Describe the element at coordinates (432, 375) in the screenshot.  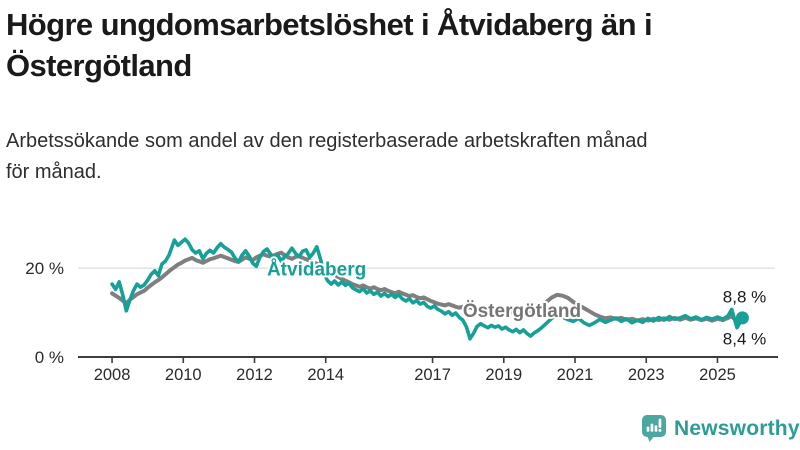
I see `x-tick-label: 2017` at that location.